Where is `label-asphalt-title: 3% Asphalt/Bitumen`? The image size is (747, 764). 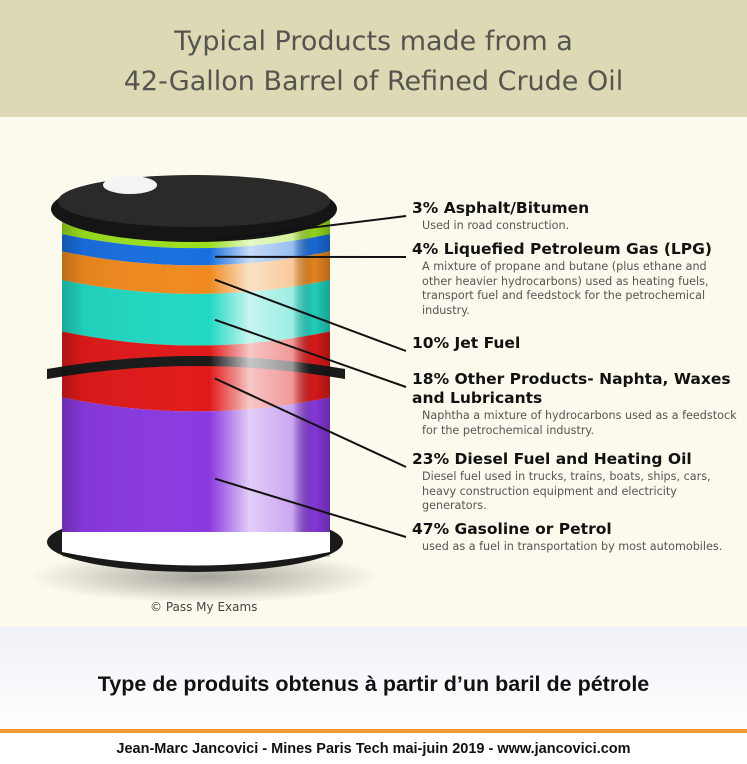
label-asphalt-title: 3% Asphalt/Bitumen is located at coordinates (501, 208).